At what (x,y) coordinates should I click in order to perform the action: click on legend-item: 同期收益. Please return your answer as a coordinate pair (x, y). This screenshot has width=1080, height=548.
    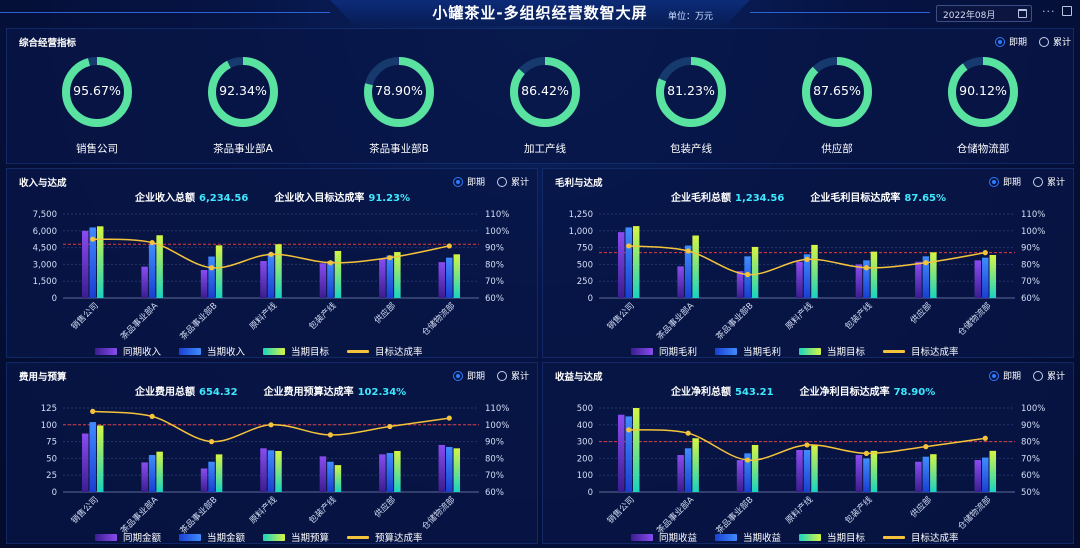
    Looking at the image, I should click on (664, 537).